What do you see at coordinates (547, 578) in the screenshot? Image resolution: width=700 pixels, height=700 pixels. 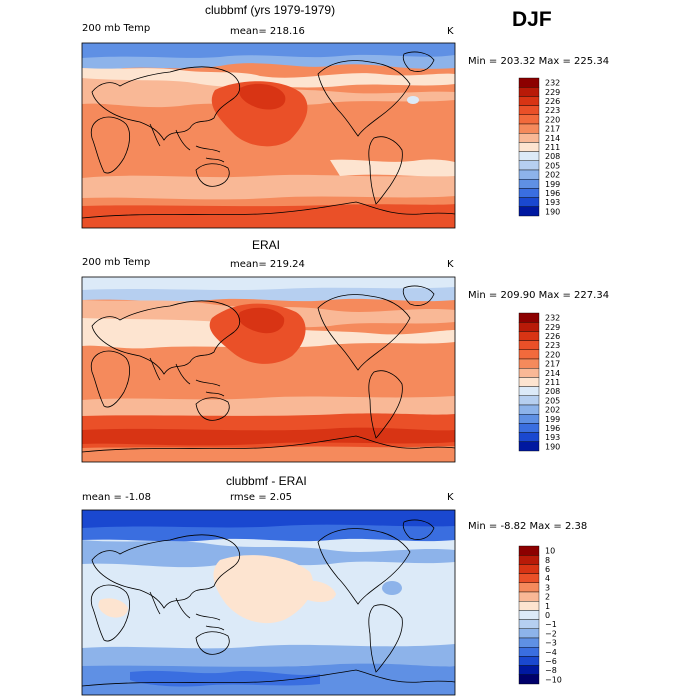 I see `colorbar-3-label: 4` at bounding box center [547, 578].